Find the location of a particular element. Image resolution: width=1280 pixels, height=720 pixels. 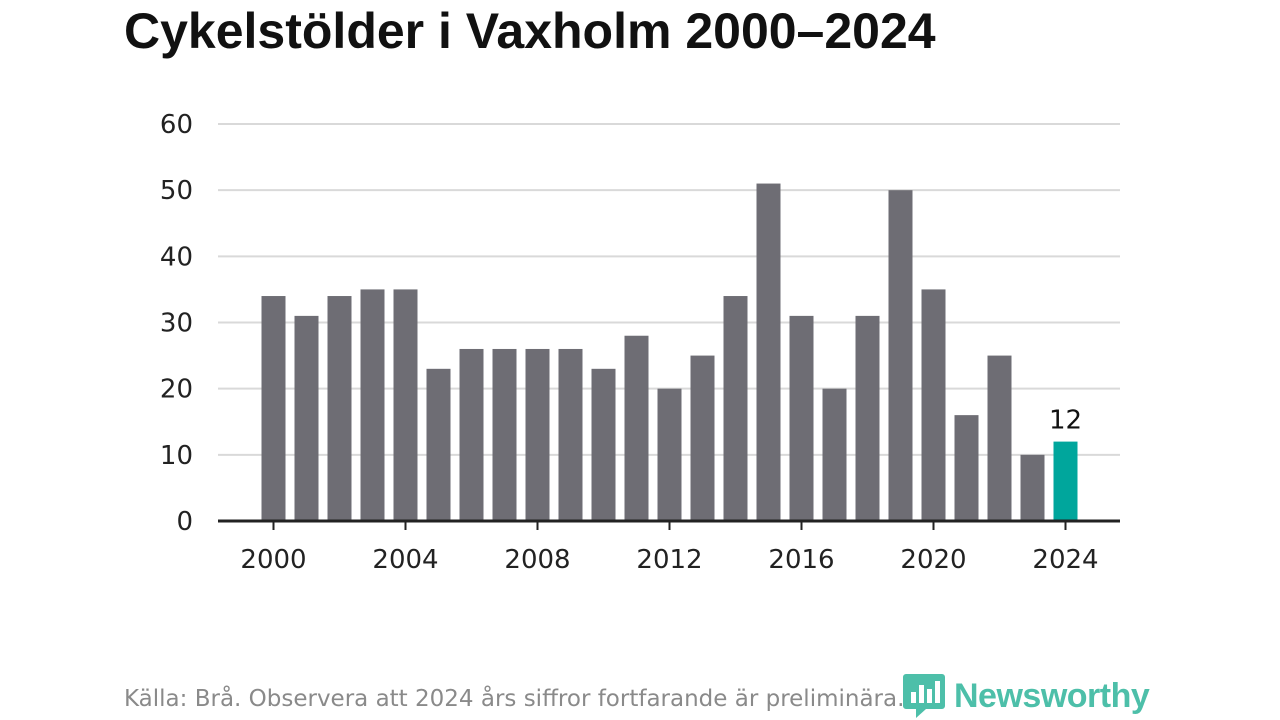

x-axis: 2000 2004 2008 2012 2016 2020 2024 is located at coordinates (669, 547).